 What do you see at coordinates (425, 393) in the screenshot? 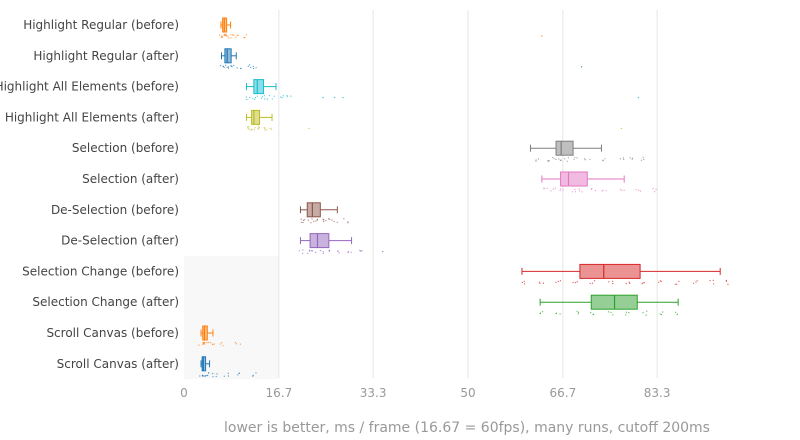
I see `tick-label-layer: 0 16.7 33.3 50 66.7 83.3` at bounding box center [425, 393].